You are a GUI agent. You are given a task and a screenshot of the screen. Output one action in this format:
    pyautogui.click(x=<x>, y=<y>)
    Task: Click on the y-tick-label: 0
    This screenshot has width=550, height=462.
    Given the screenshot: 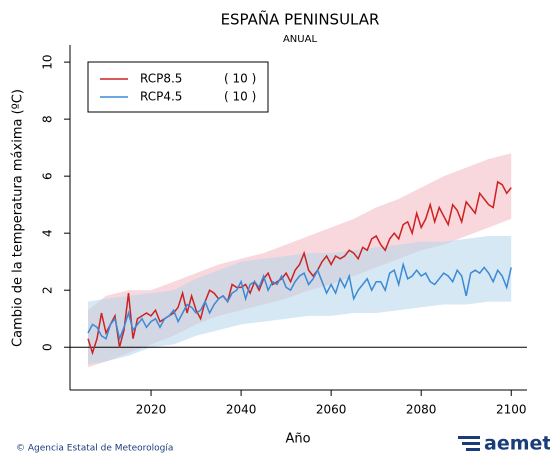 What is the action you would take?
    pyautogui.click(x=48, y=347)
    